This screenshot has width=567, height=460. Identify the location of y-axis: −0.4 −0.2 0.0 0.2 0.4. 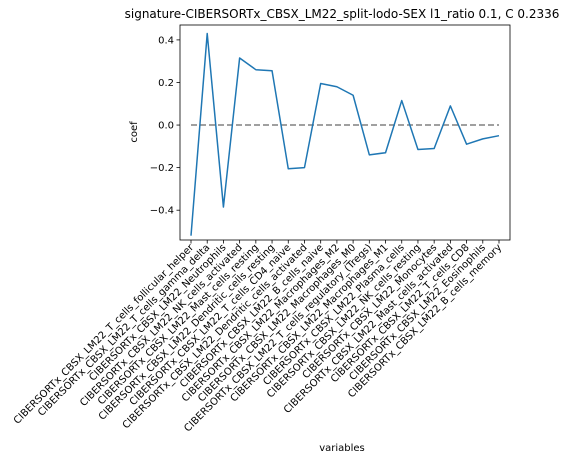
(165, 126).